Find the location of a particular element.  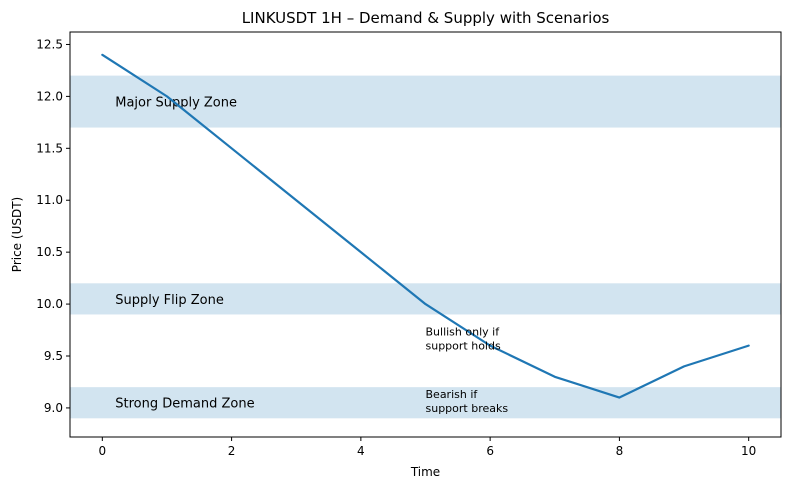

zone-band-supply-flip-zone is located at coordinates (425, 299).